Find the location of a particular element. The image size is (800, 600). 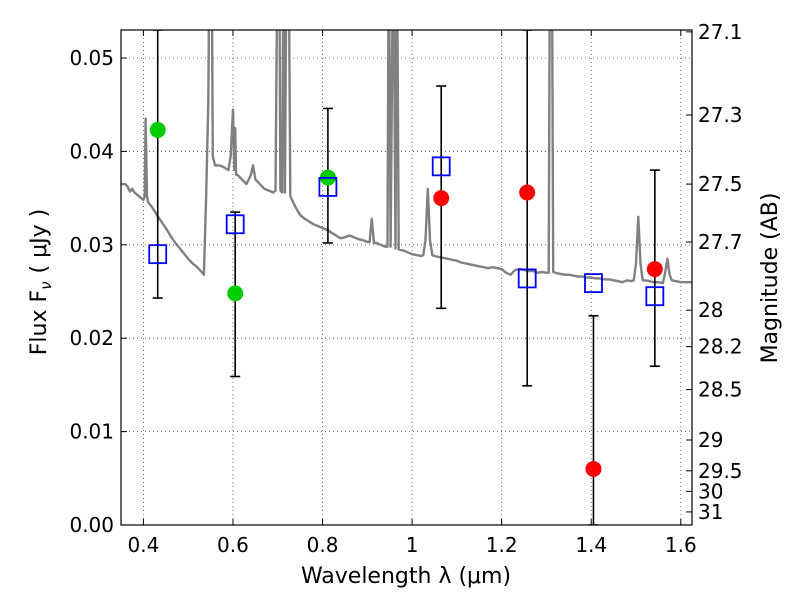

x-tick-label: 1.2 is located at coordinates (502, 545).